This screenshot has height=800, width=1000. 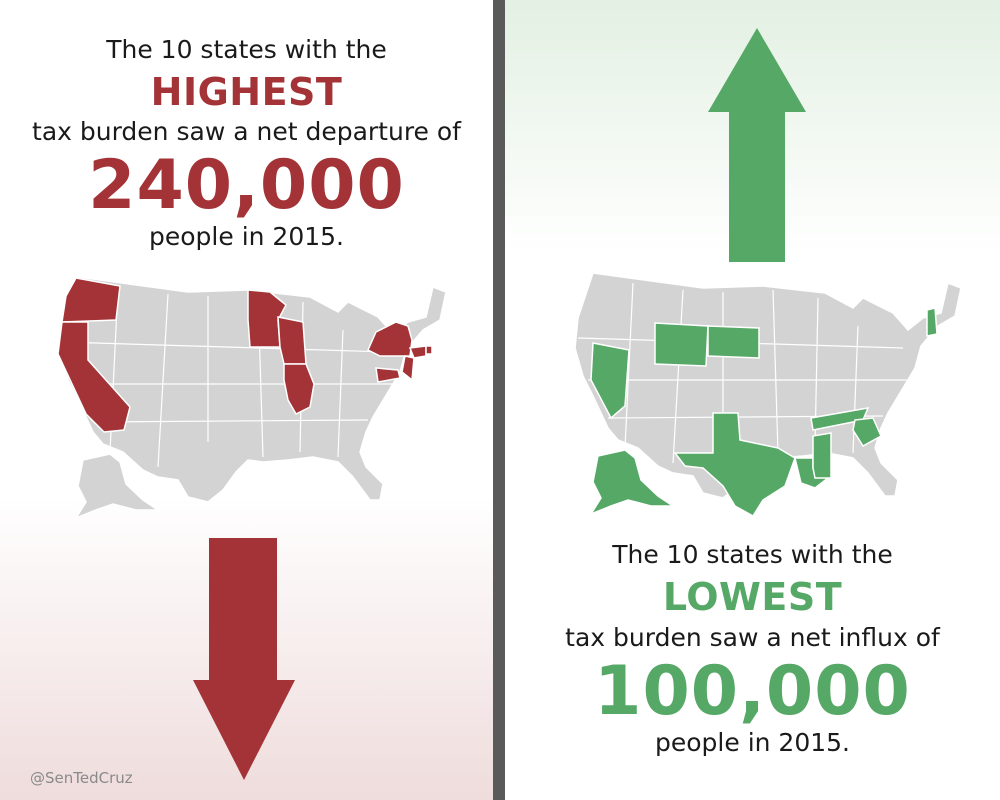 I want to click on right-highlight-word: LOWEST, so click(x=752, y=597).